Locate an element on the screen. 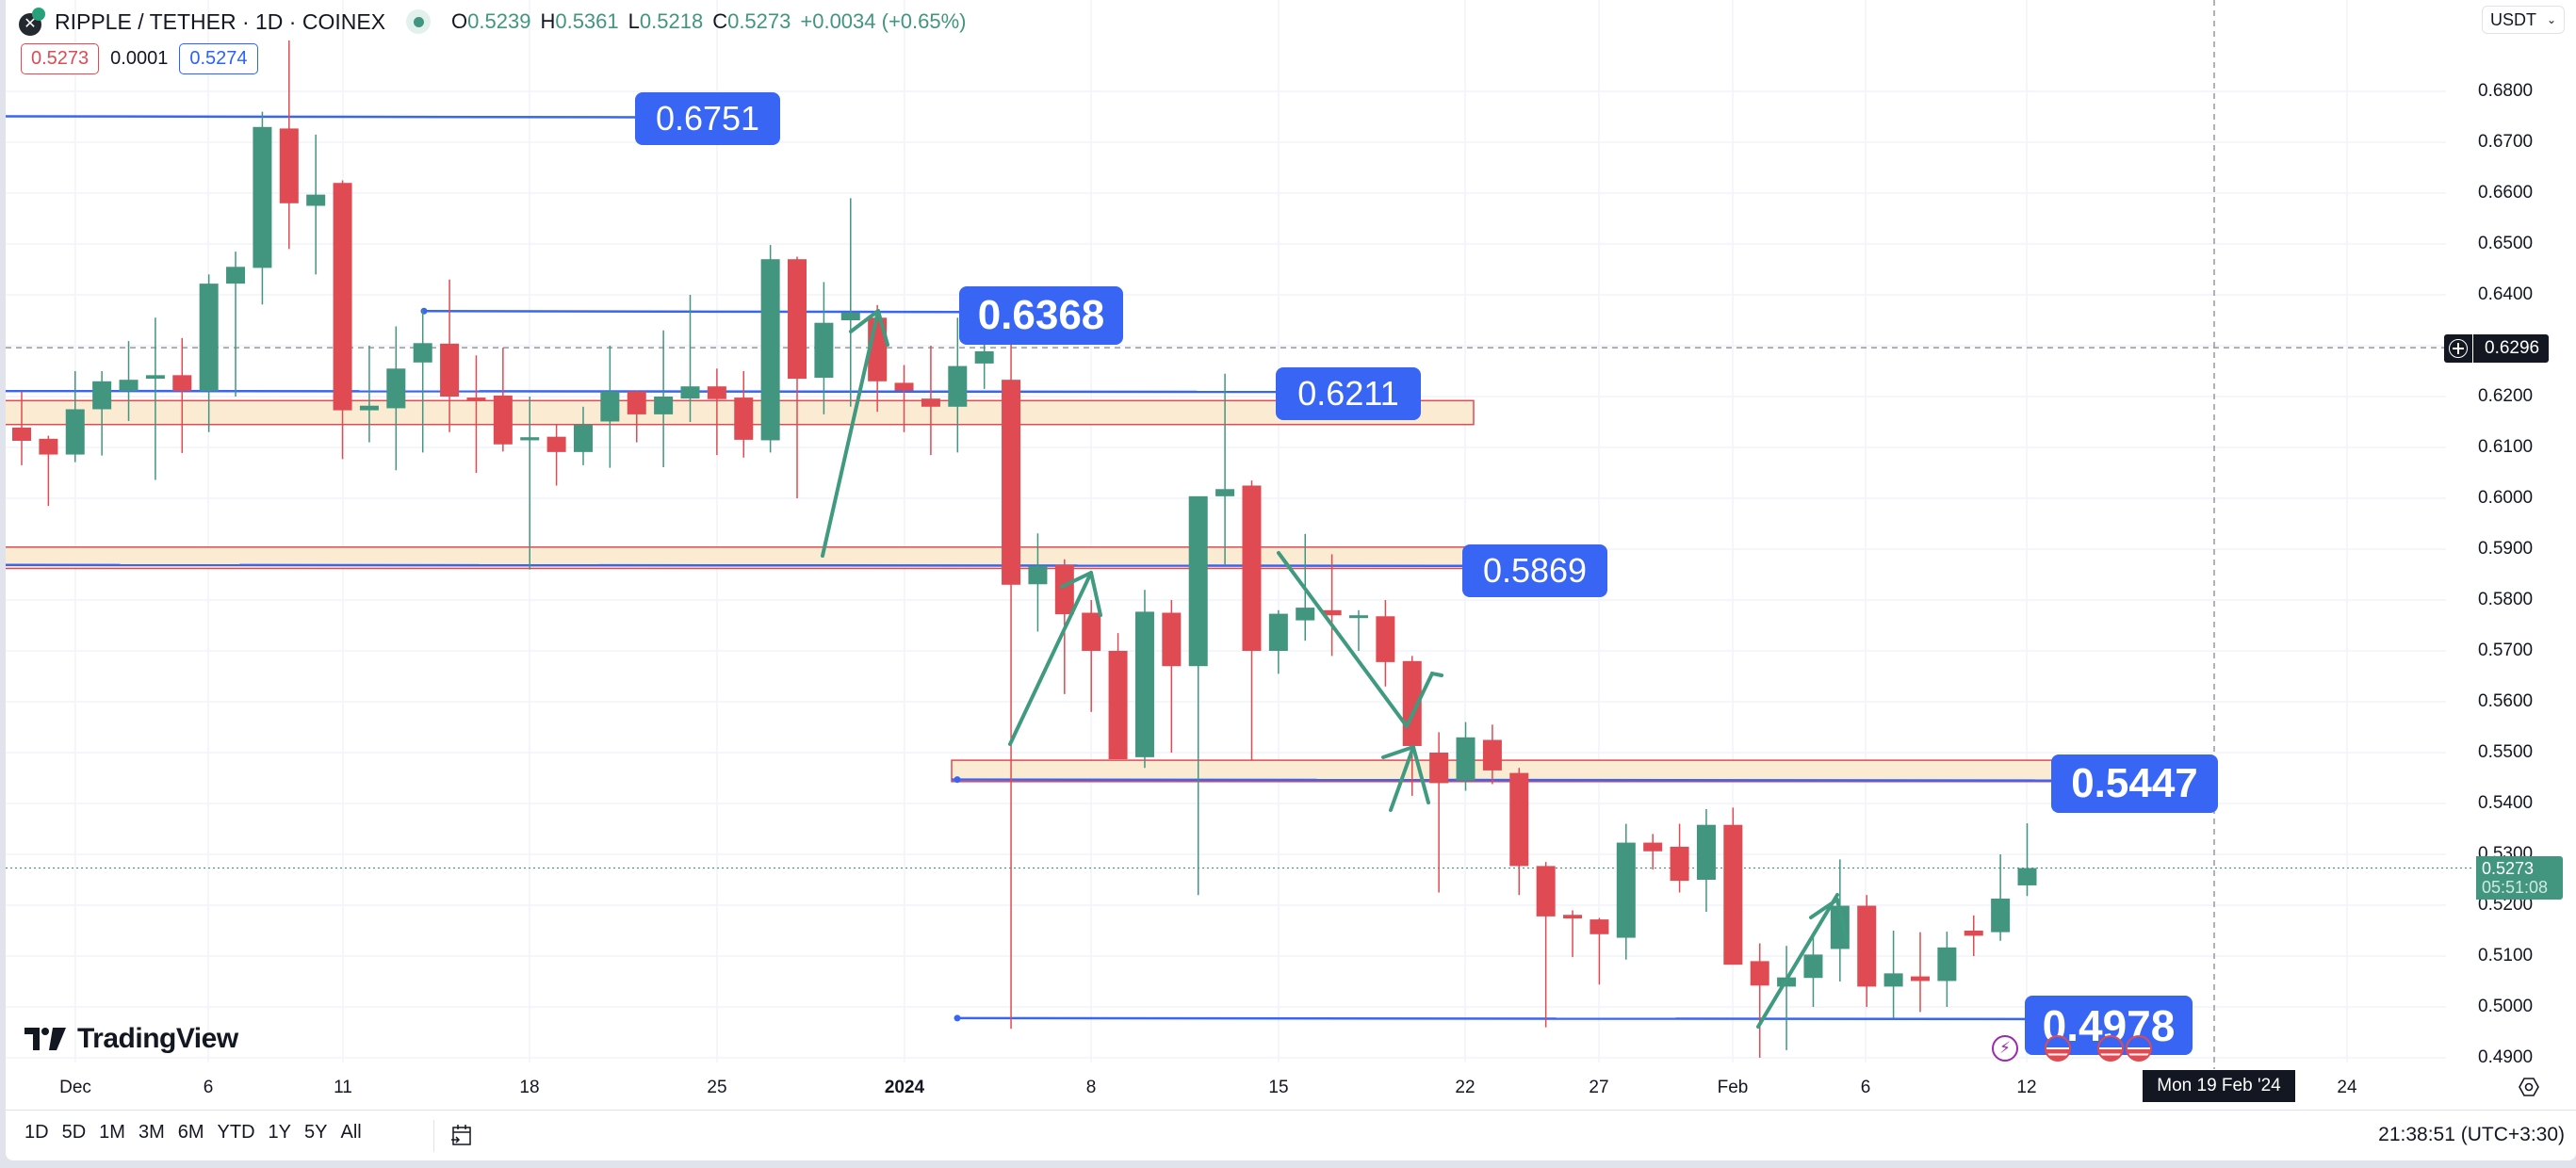 The height and width of the screenshot is (1168, 2576). price-axis-label: 0.6200 is located at coordinates (2506, 396).